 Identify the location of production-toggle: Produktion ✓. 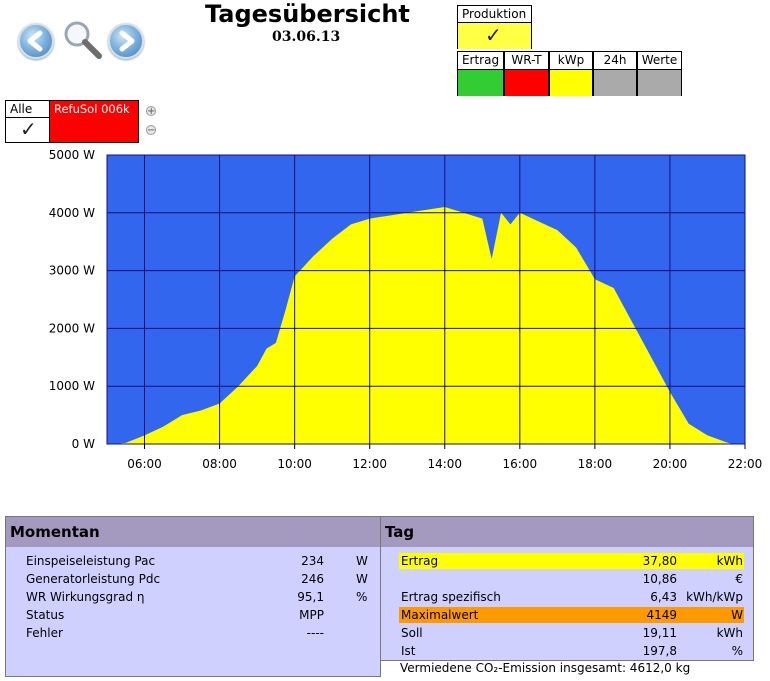
(494, 27).